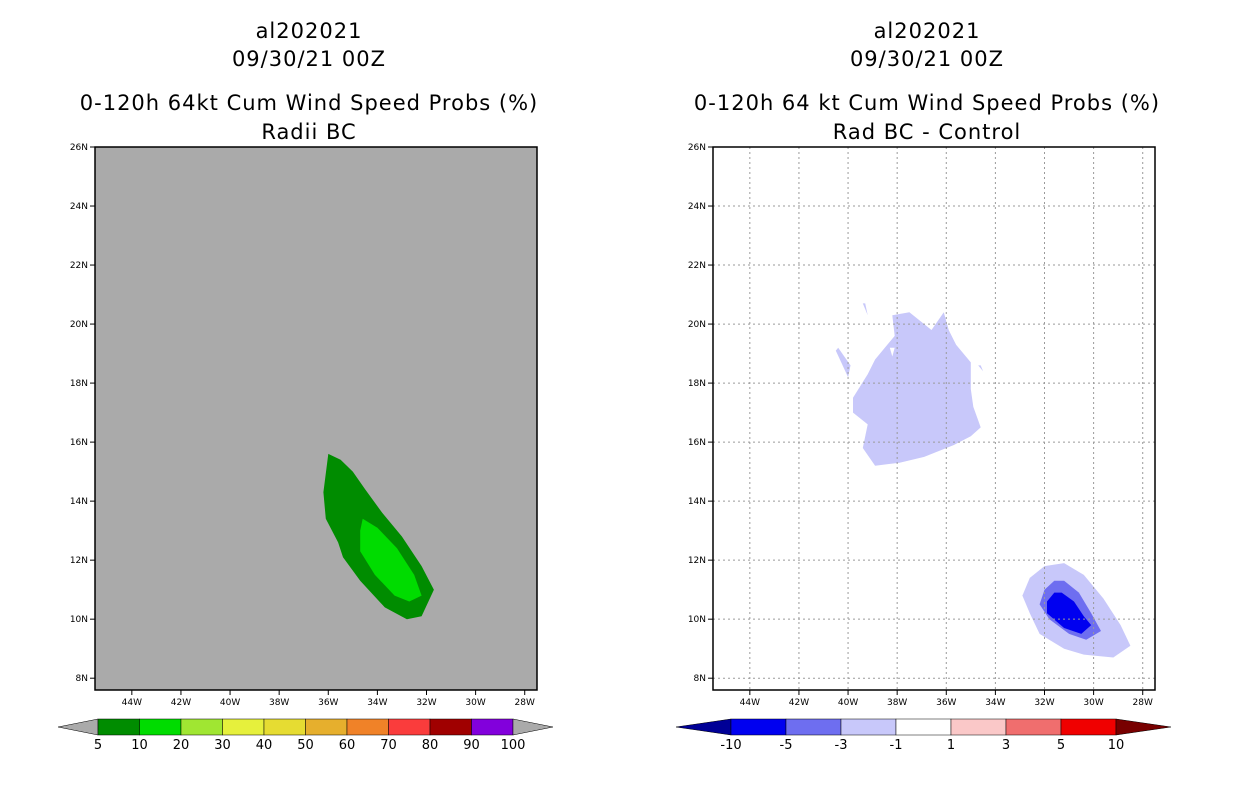  What do you see at coordinates (264, 745) in the screenshot?
I see `colorbar-label: 40` at bounding box center [264, 745].